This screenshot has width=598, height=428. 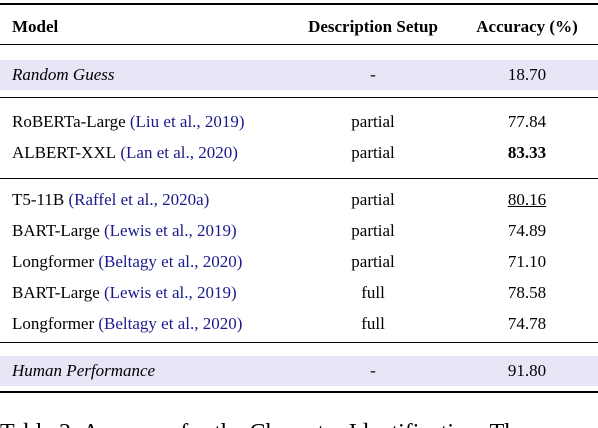 I want to click on model-cell: RoBERTa-Large (Liu et al., 2019), so click(x=128, y=122).